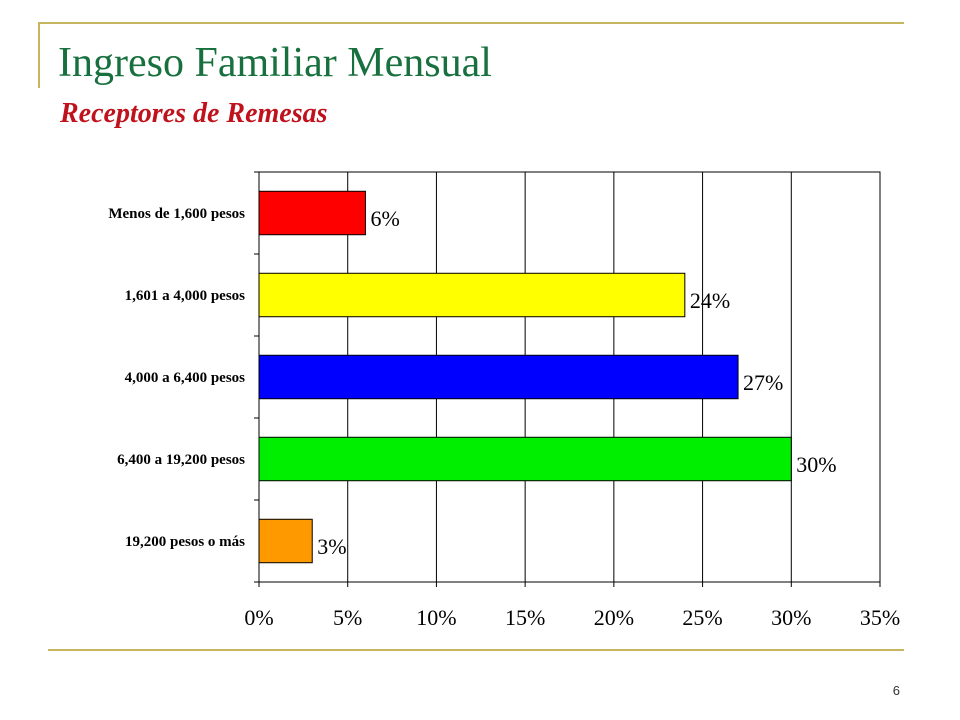  I want to click on category-label: 1,601 a 4,000 pesos, so click(185, 296).